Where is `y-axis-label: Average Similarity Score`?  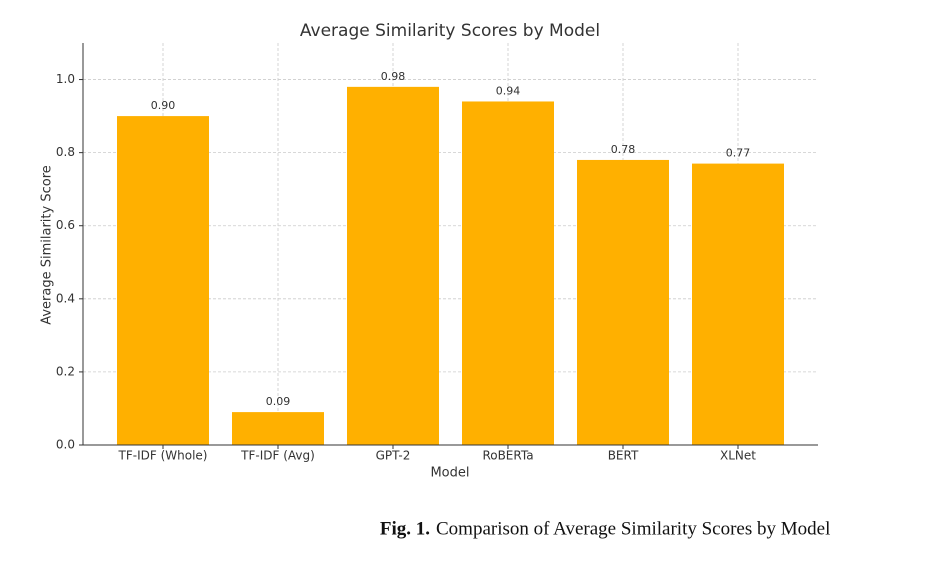 y-axis-label: Average Similarity Score is located at coordinates (47, 245).